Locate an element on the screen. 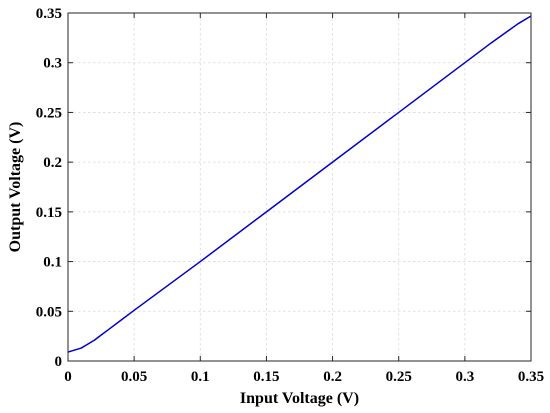 This screenshot has width=550, height=413. x-tick-label: 0.25 is located at coordinates (399, 377).